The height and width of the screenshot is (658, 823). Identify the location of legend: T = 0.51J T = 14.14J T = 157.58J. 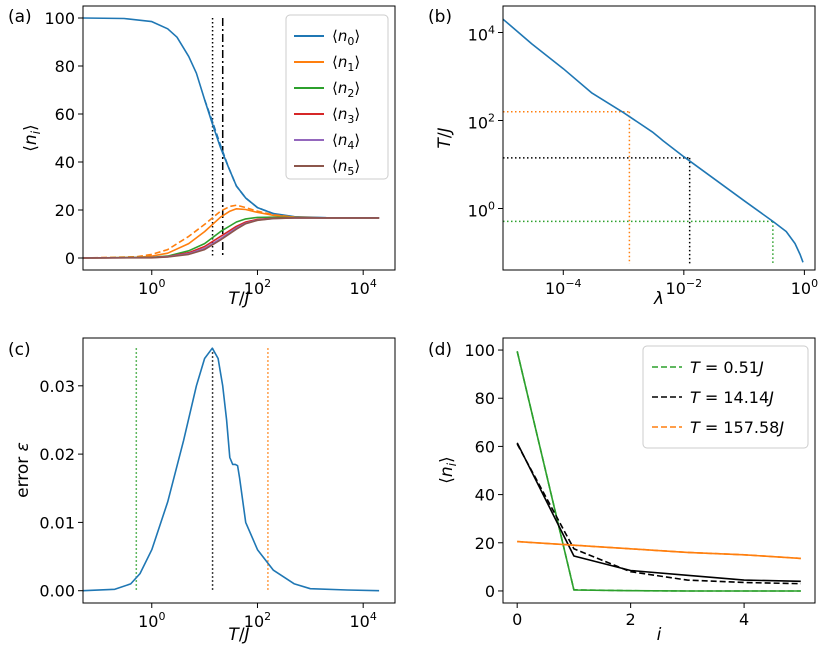
(725, 397).